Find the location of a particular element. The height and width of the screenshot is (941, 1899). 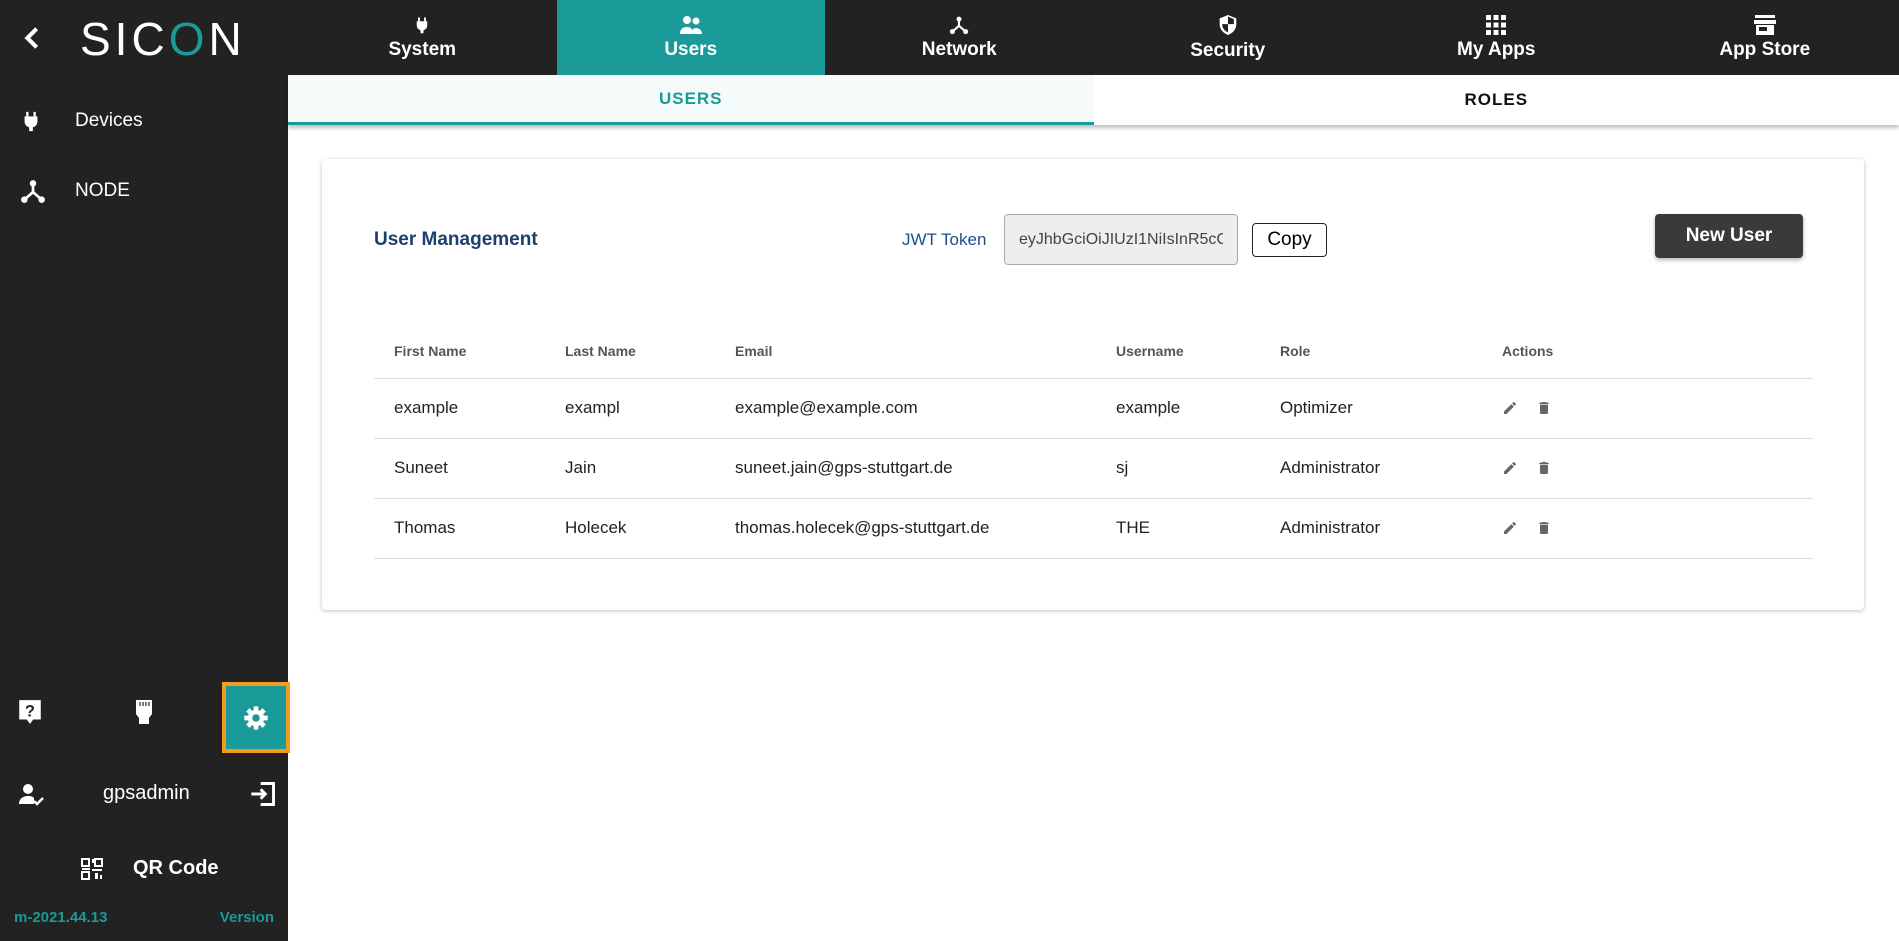

cell-email: example@example.com is located at coordinates (905, 408).